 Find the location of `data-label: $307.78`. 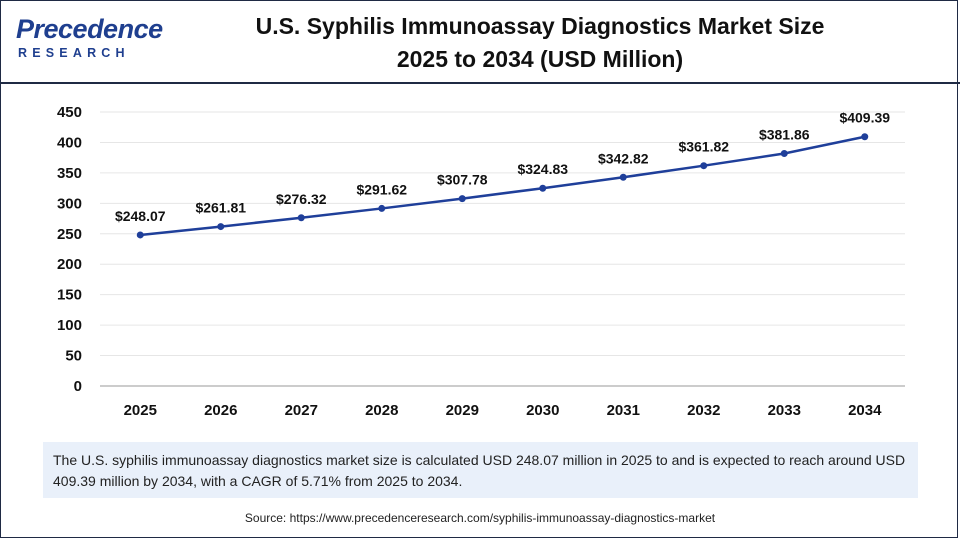

data-label: $307.78 is located at coordinates (462, 180).